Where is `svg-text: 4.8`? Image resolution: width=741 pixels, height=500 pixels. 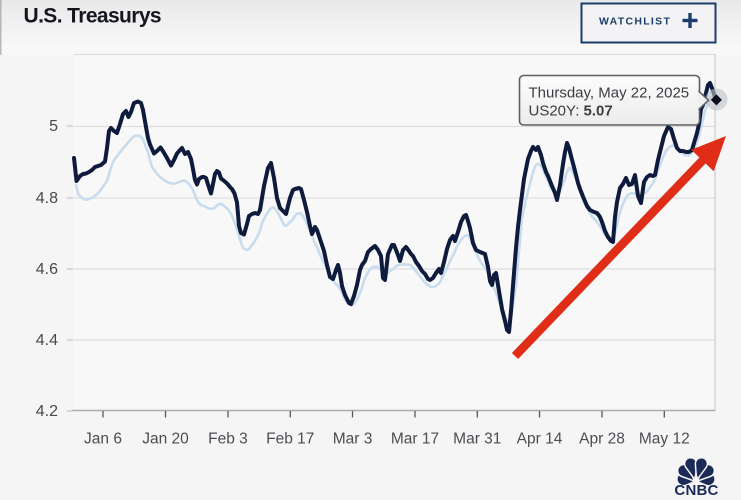 svg-text: 4.8 is located at coordinates (47, 198).